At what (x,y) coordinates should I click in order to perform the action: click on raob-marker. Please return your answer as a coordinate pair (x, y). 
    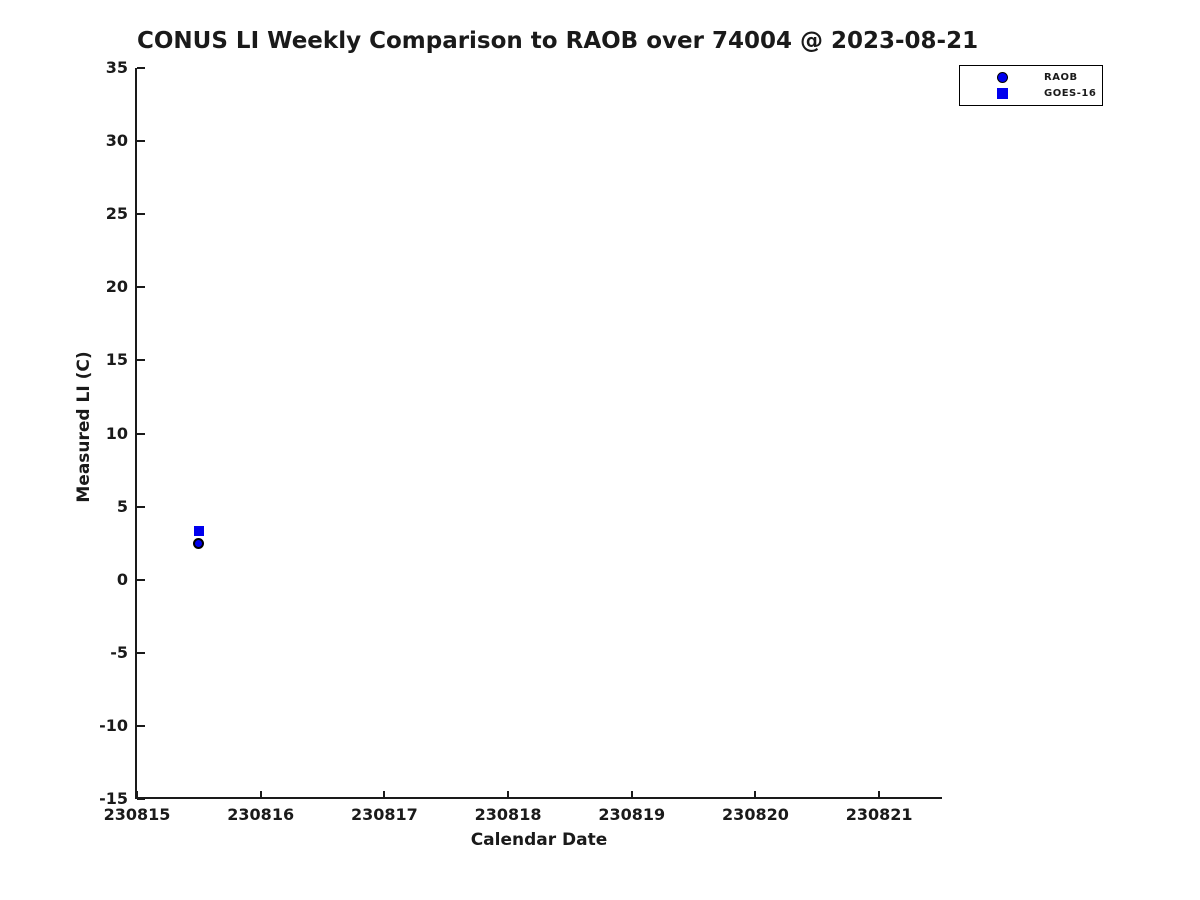
    Looking at the image, I should click on (199, 543).